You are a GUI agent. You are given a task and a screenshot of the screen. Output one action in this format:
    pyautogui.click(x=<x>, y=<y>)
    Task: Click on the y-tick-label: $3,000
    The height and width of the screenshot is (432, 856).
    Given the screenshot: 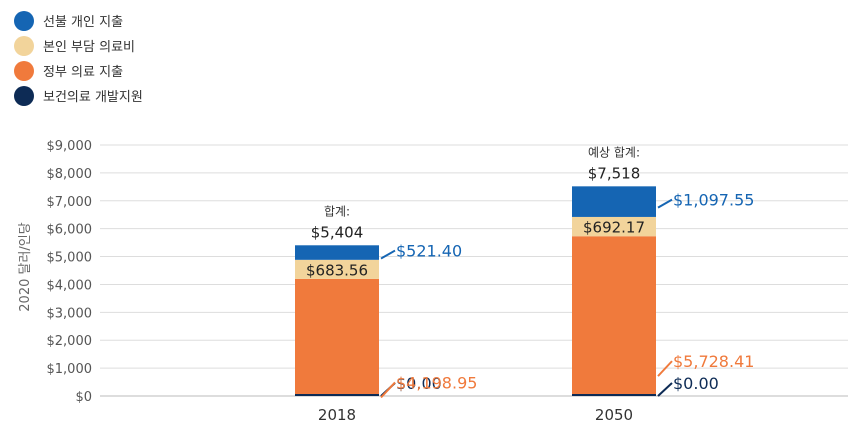 What is the action you would take?
    pyautogui.click(x=70, y=313)
    